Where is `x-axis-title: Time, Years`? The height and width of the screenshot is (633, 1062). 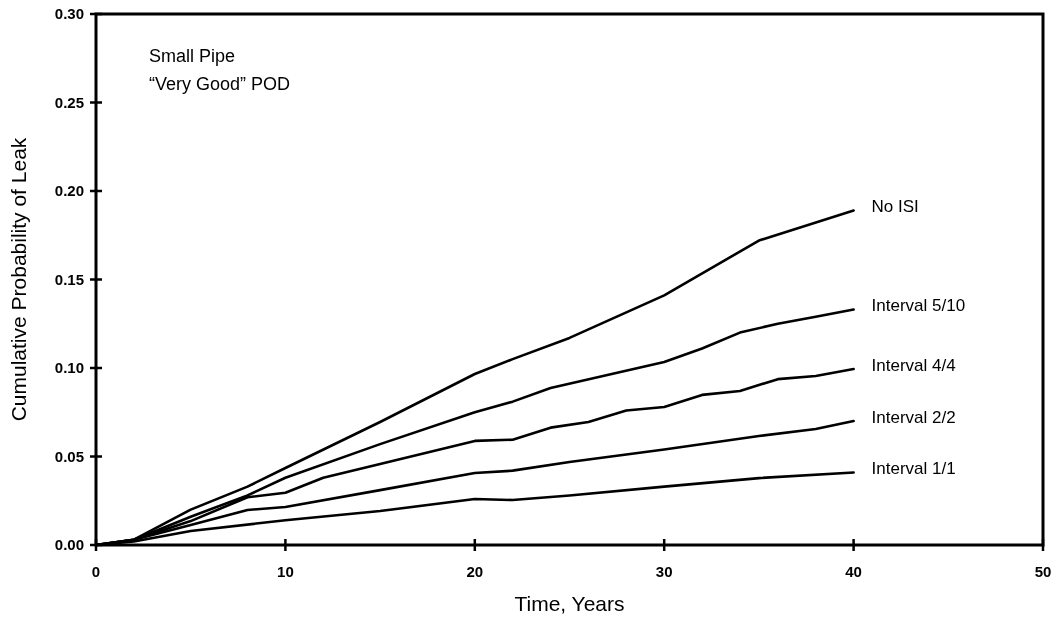 x-axis-title: Time, Years is located at coordinates (569, 603).